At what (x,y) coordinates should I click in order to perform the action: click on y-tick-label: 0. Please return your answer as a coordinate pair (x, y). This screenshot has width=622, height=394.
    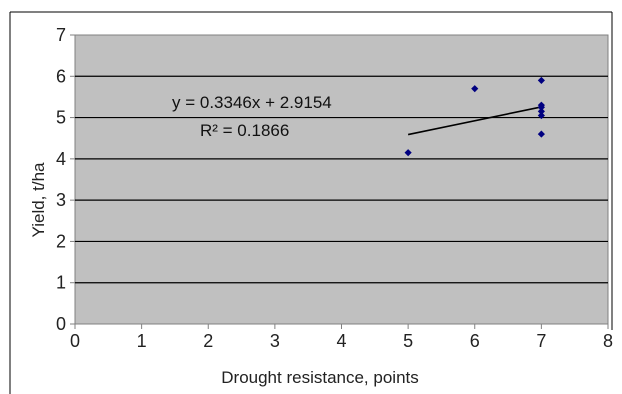
    Looking at the image, I should click on (61, 324).